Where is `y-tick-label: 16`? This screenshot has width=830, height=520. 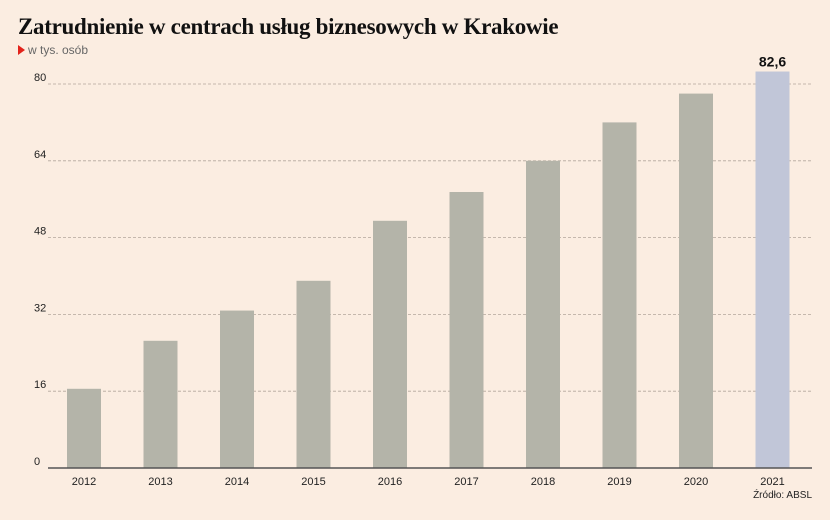
y-tick-label: 16 is located at coordinates (40, 385).